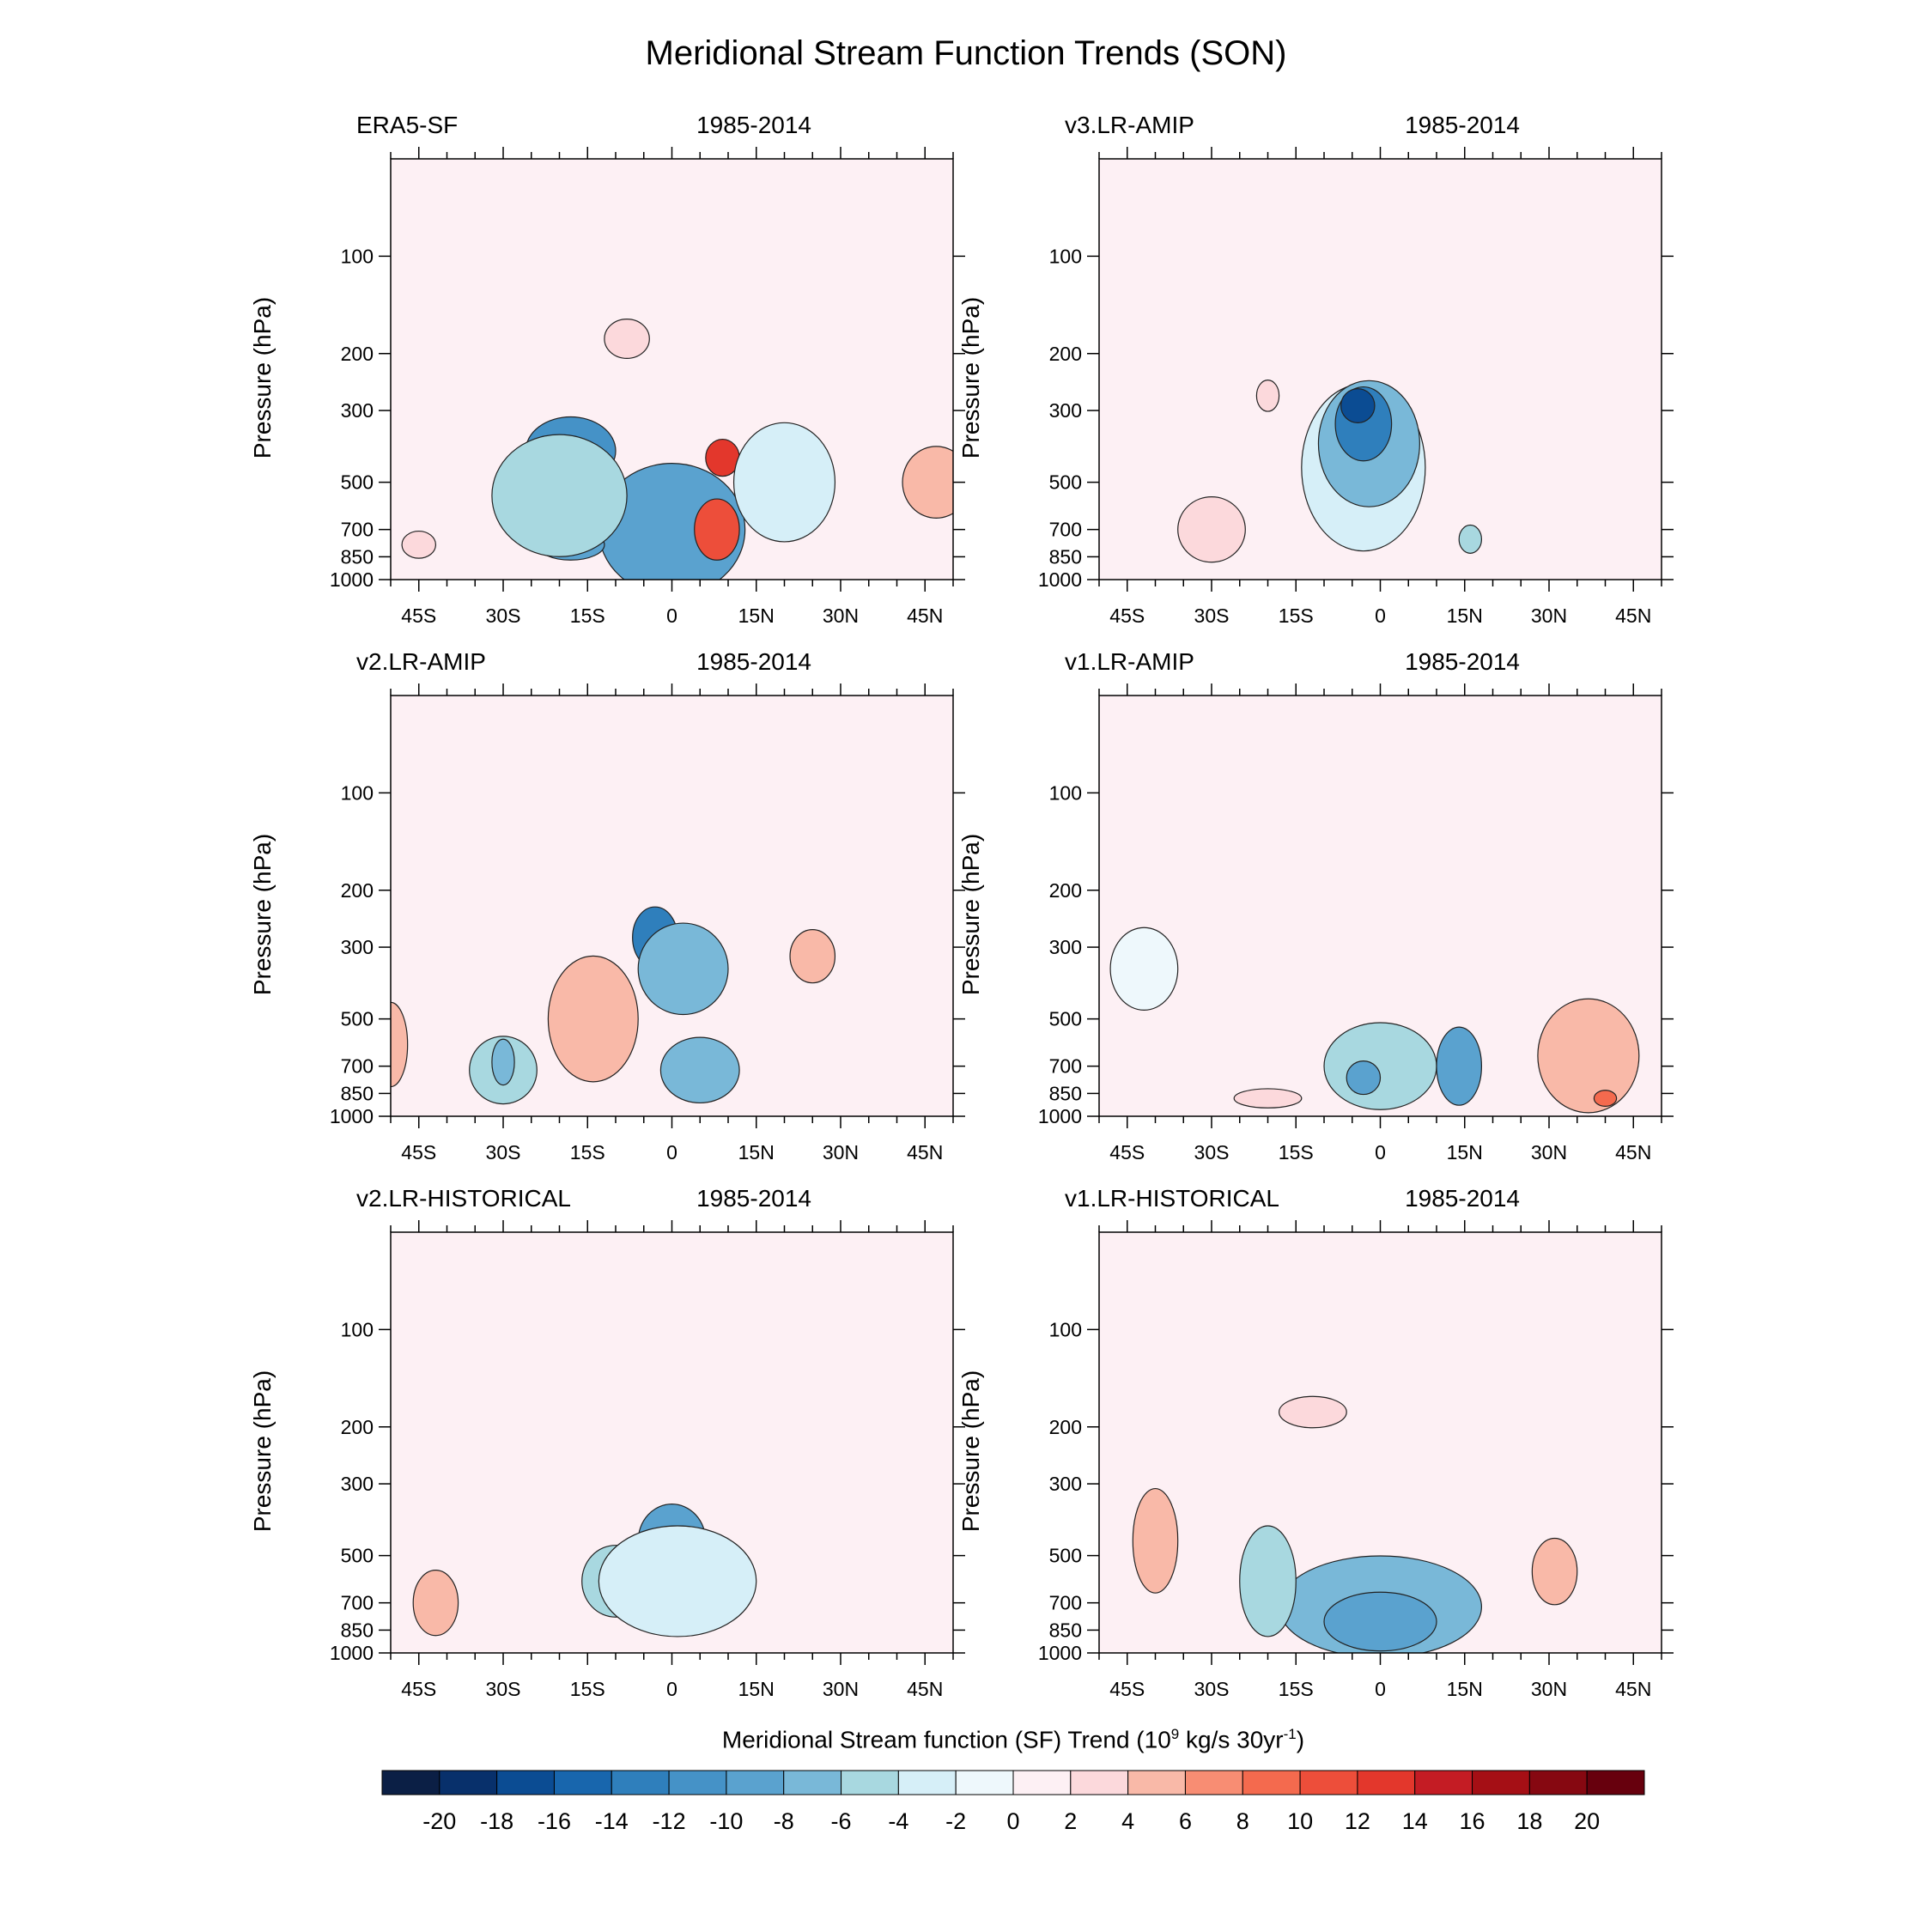 This screenshot has width=1932, height=1932. I want to click on colorbar-label: -4, so click(898, 1821).